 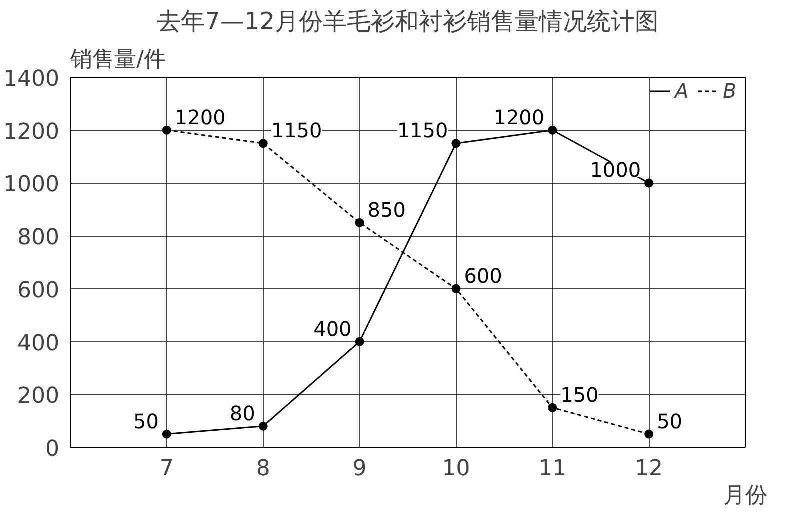 I want to click on data-label: 1000, so click(x=616, y=170).